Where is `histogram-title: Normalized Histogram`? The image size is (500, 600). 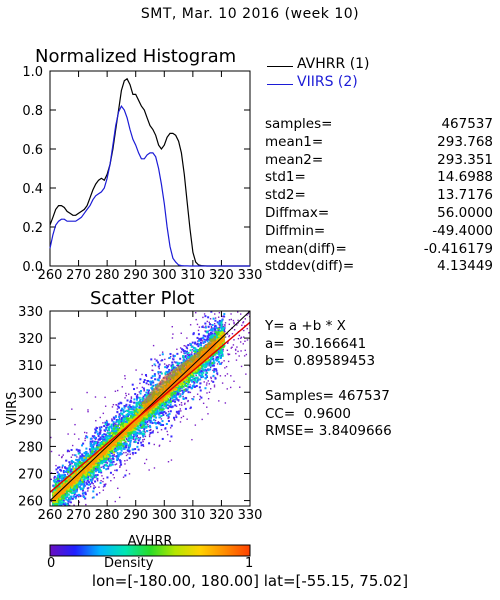
histogram-title: Normalized Histogram is located at coordinates (136, 56).